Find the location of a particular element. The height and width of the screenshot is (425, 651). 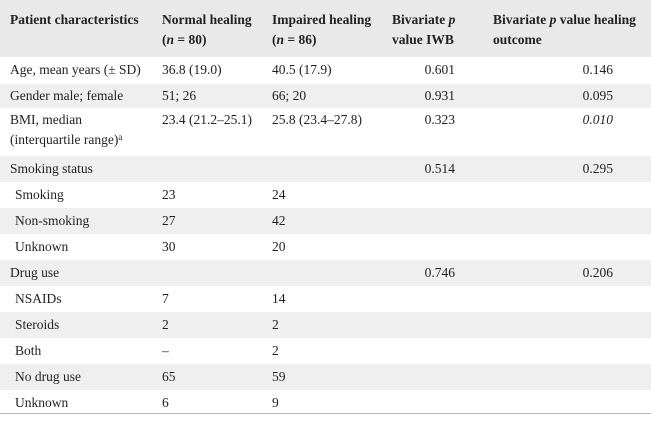

p-iwb-value: 0.601 is located at coordinates (439, 69).